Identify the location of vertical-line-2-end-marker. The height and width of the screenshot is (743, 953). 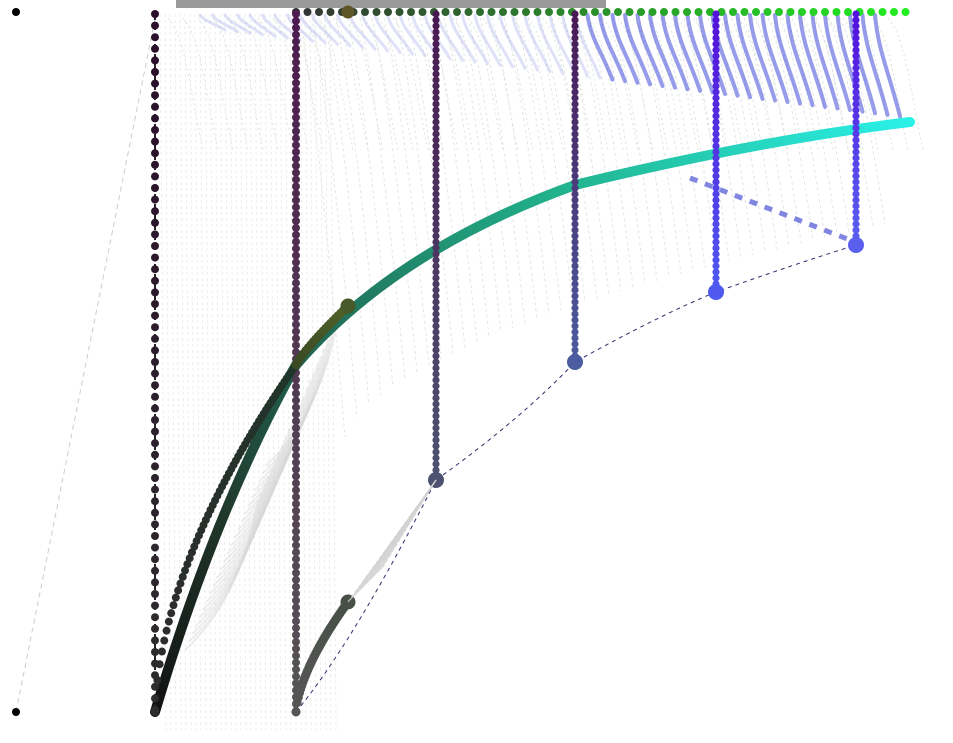
(575, 362).